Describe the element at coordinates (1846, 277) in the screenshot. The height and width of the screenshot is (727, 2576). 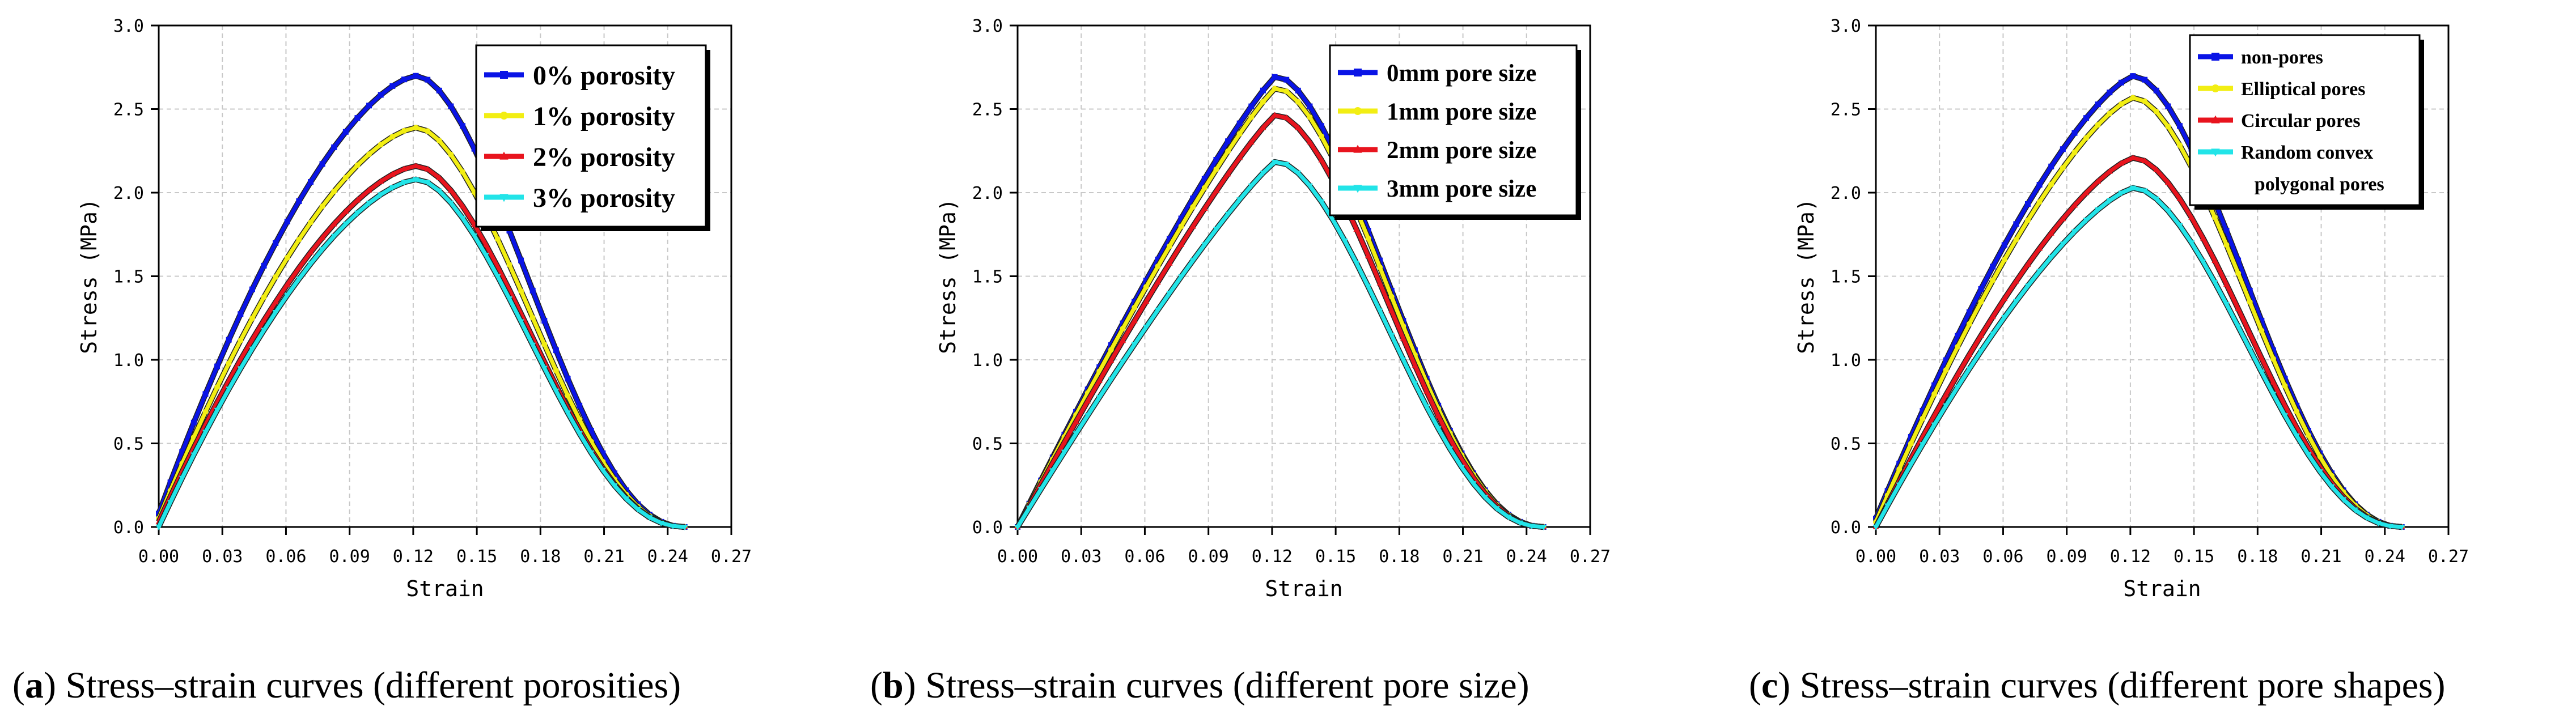
I see `y-tick-label: 1.5` at that location.